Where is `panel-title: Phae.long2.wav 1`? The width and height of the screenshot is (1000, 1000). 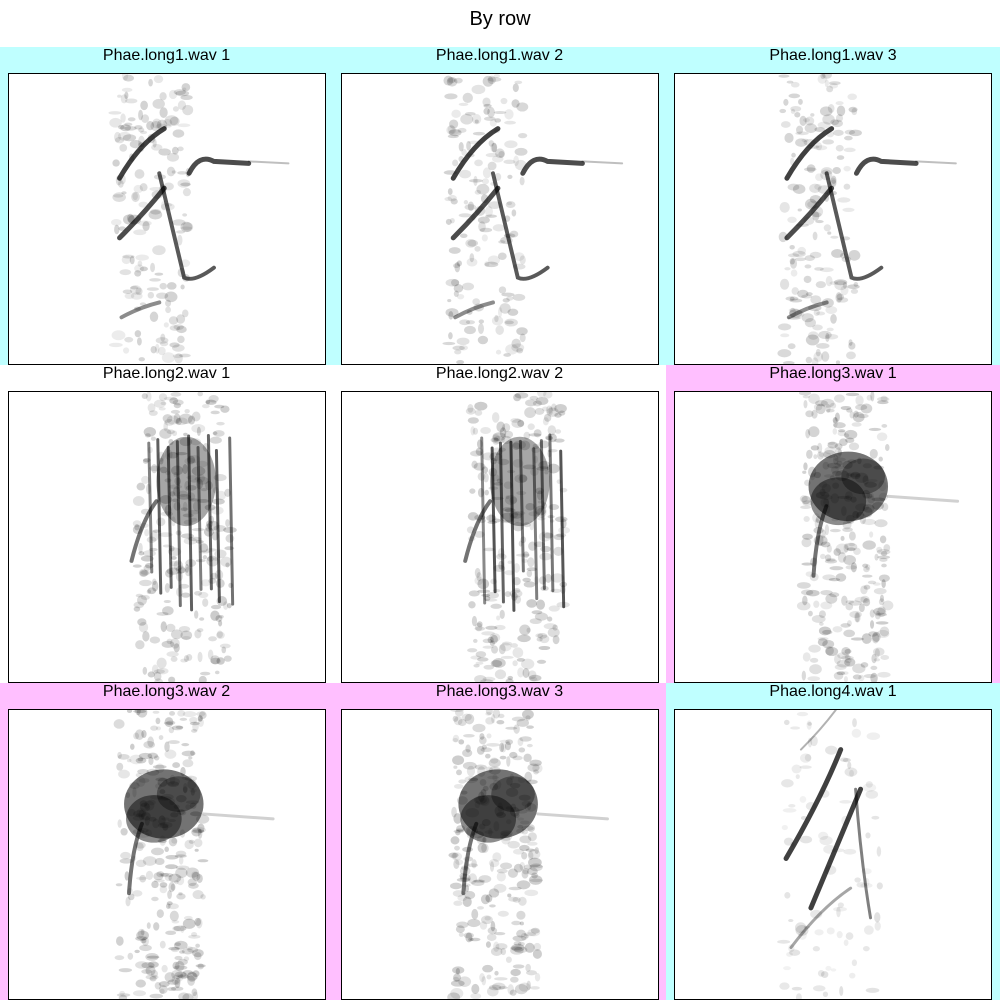 panel-title: Phae.long2.wav 1 is located at coordinates (166, 373).